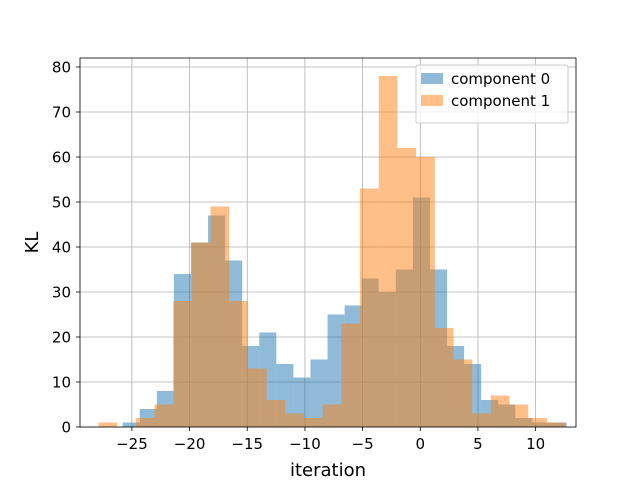 Image resolution: width=640 pixels, height=480 pixels. Describe the element at coordinates (247, 444) in the screenshot. I see `x-tick-label: −15` at that location.